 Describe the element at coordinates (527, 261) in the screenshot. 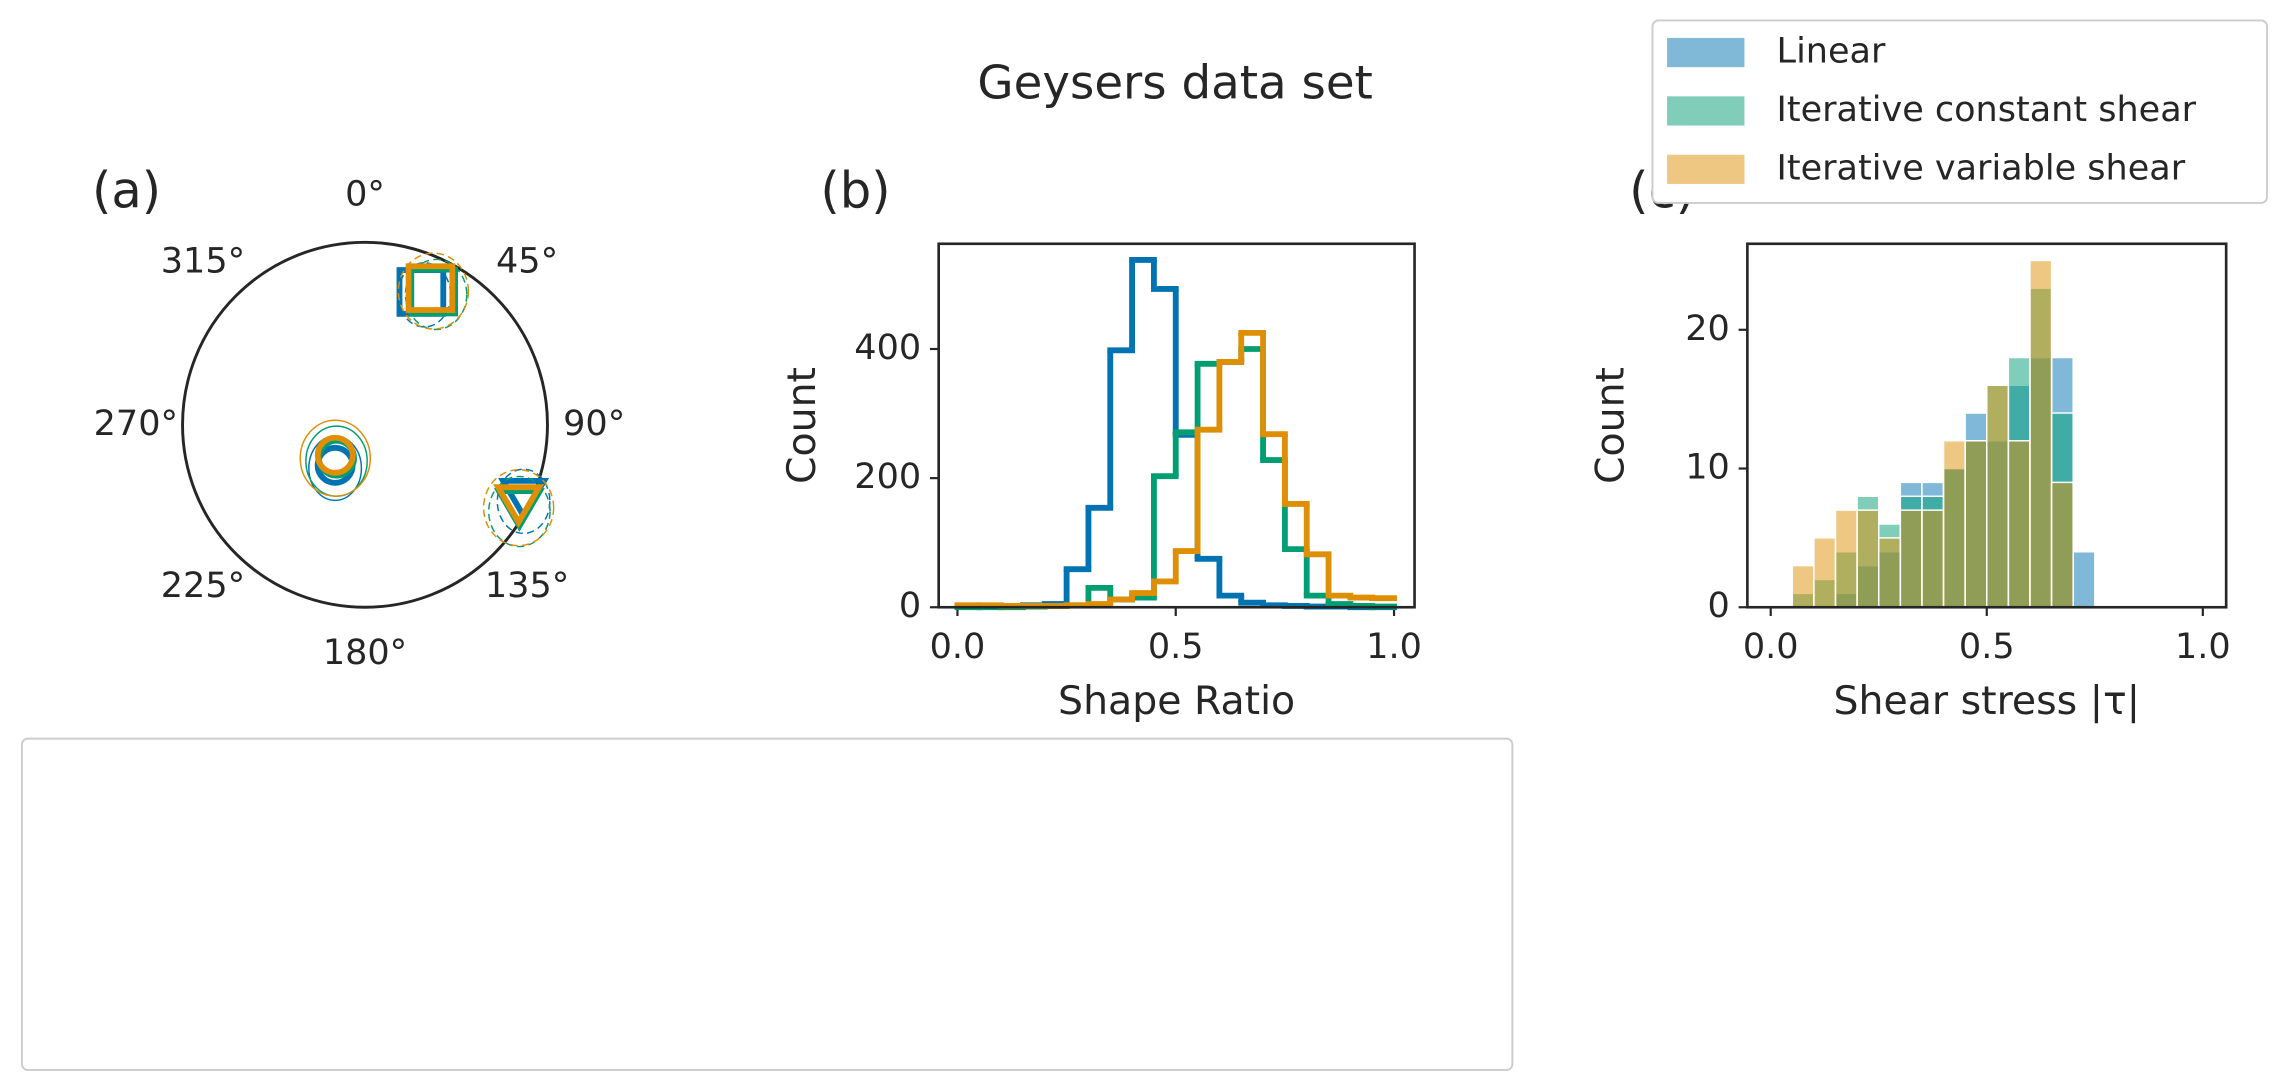

I see `direction-label: 45°` at that location.